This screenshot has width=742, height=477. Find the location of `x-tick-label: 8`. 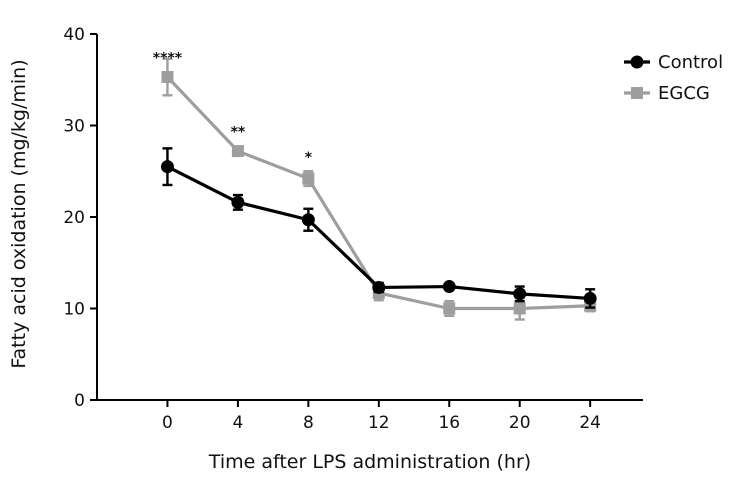

x-tick-label: 8 is located at coordinates (308, 423).